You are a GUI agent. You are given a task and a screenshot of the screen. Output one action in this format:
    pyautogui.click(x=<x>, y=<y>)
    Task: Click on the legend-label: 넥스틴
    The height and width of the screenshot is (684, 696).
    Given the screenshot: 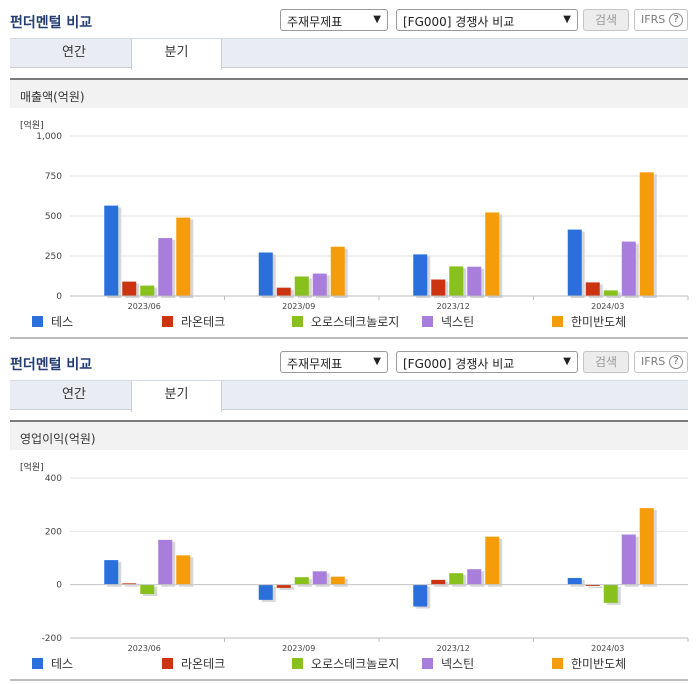 What is the action you would take?
    pyautogui.click(x=458, y=322)
    